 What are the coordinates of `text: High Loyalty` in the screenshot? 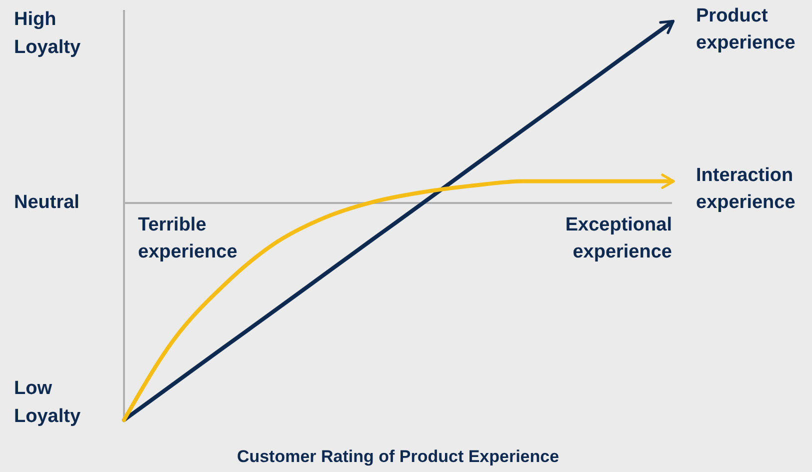 It's located at (47, 33).